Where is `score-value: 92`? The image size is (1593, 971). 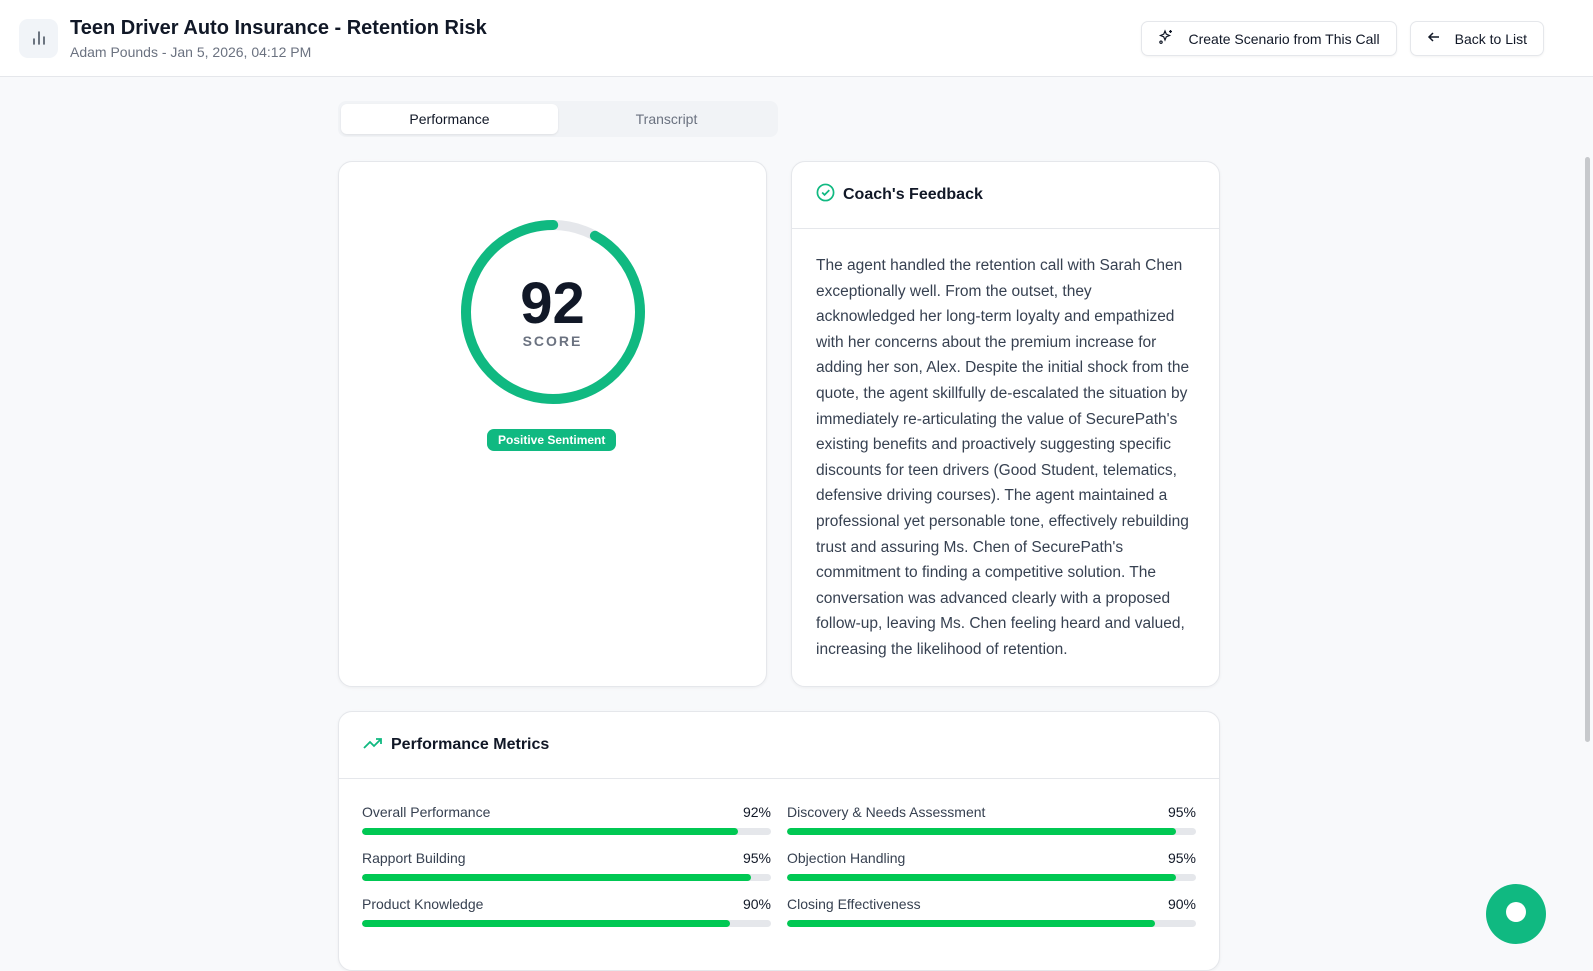 score-value: 92 is located at coordinates (552, 303).